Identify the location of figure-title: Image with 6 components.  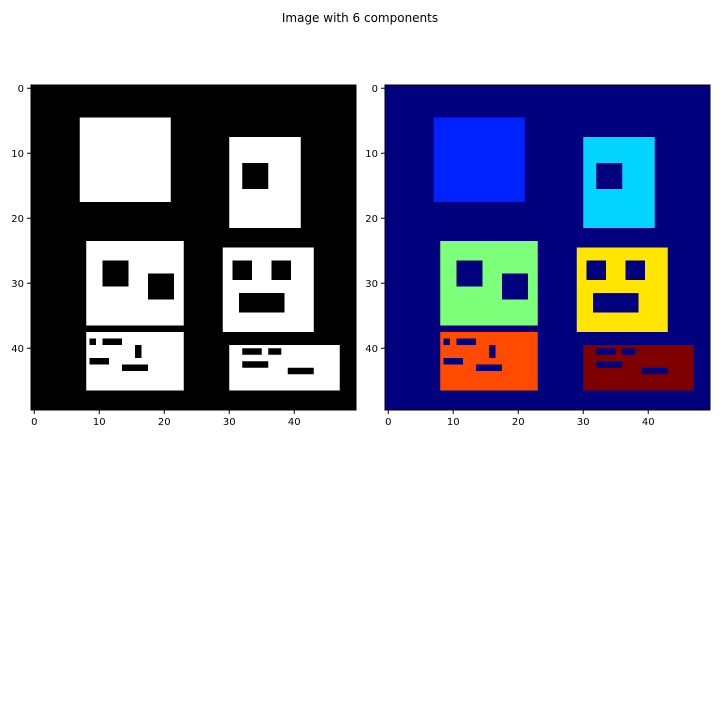
(360, 18).